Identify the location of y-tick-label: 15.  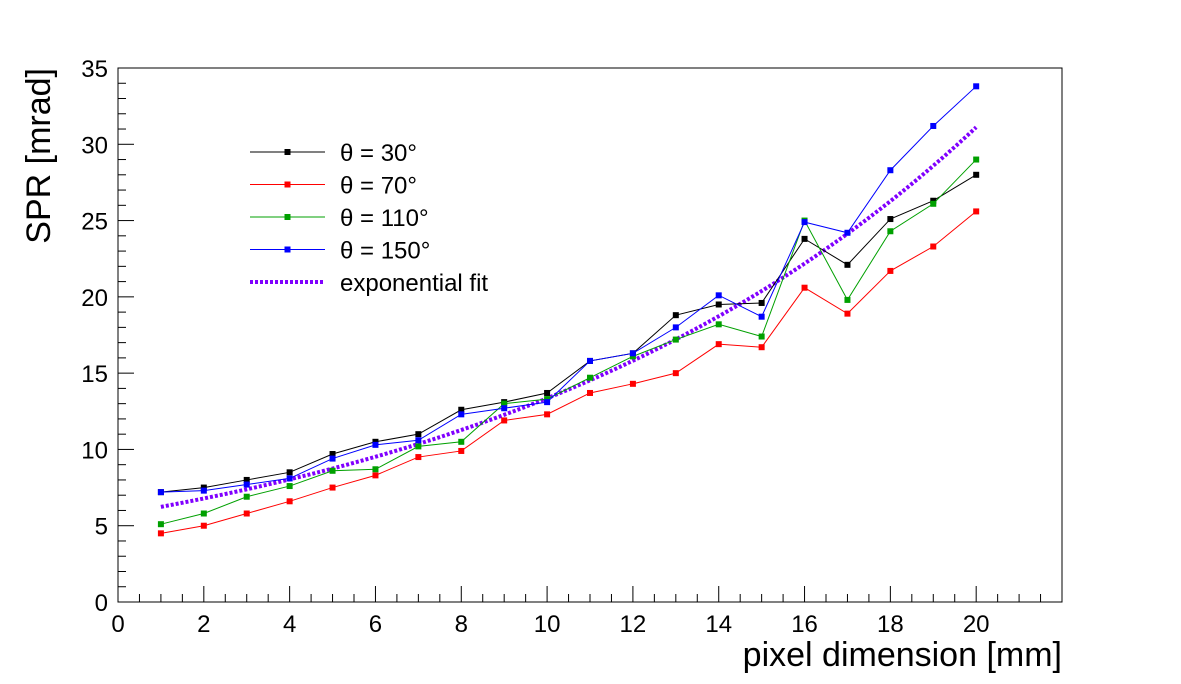
(94, 374).